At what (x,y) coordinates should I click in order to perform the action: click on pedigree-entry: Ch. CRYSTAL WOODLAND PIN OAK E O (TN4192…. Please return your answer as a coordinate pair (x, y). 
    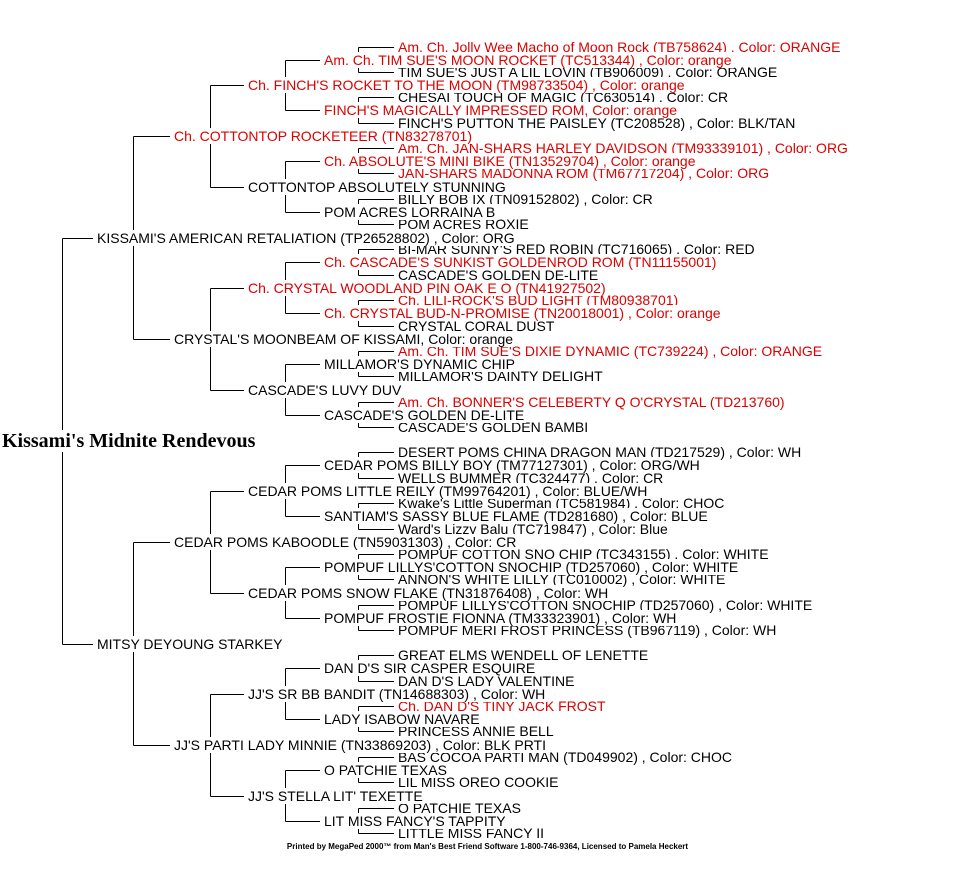
    Looking at the image, I should click on (427, 288).